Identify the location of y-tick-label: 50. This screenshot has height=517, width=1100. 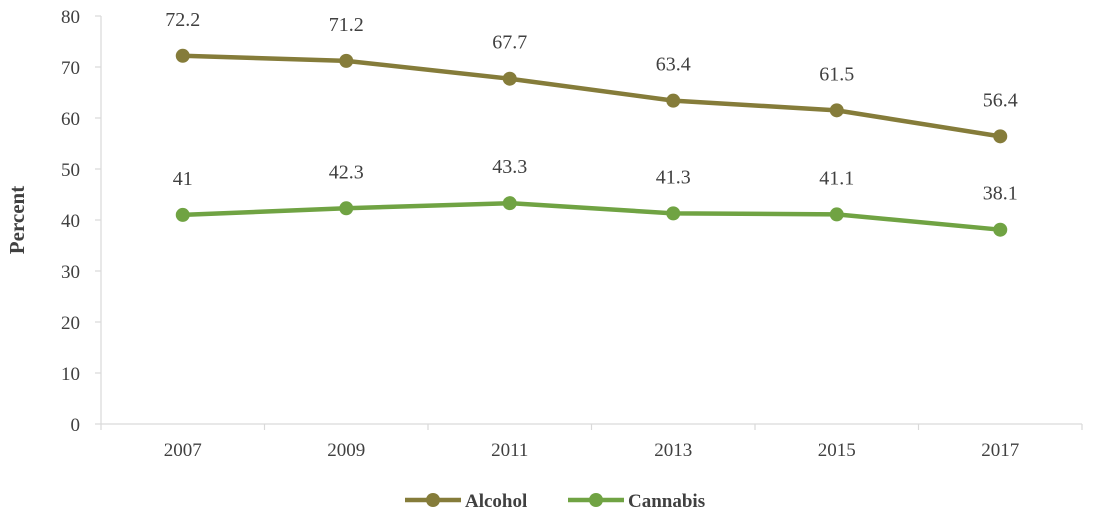
(70, 170).